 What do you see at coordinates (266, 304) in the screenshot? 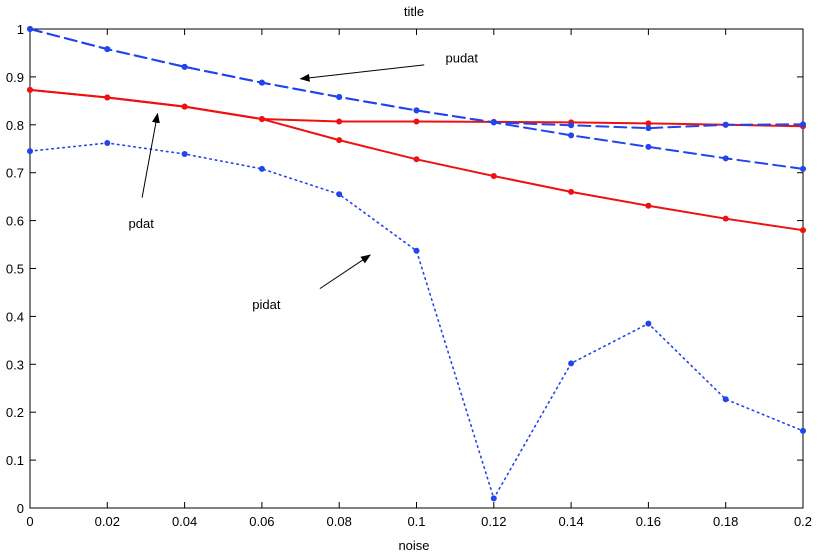
I see `annotation-label: pidat` at bounding box center [266, 304].